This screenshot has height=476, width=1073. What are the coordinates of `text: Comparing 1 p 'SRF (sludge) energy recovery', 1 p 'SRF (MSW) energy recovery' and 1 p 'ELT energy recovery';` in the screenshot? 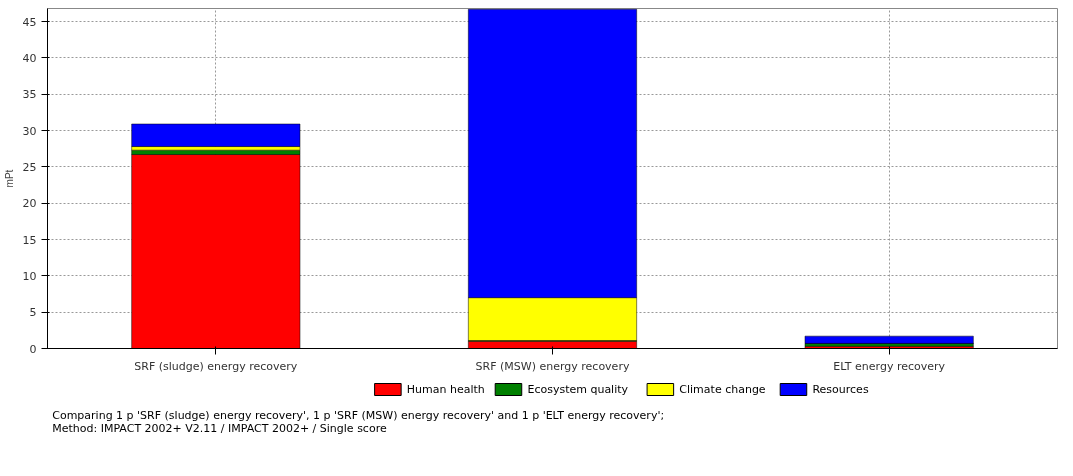 It's located at (358, 415).